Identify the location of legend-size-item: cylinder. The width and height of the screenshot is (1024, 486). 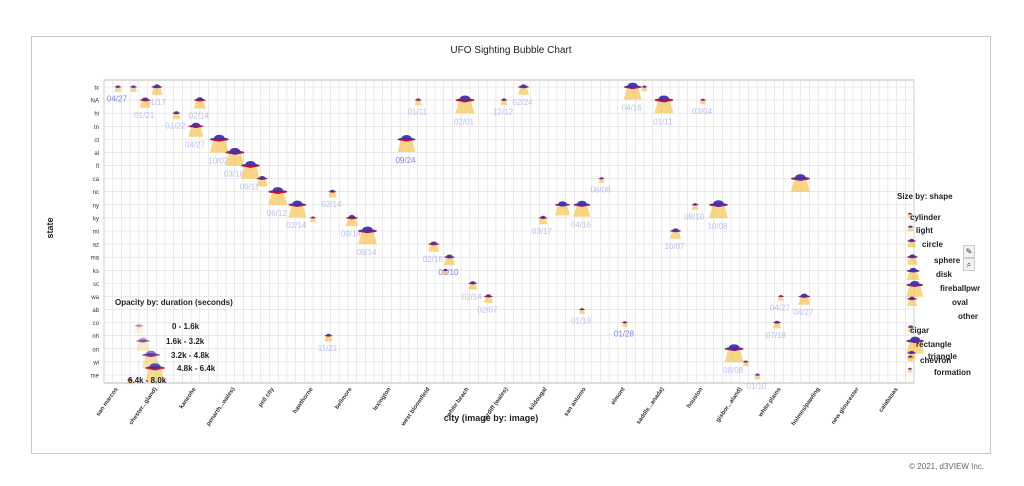
(925, 217).